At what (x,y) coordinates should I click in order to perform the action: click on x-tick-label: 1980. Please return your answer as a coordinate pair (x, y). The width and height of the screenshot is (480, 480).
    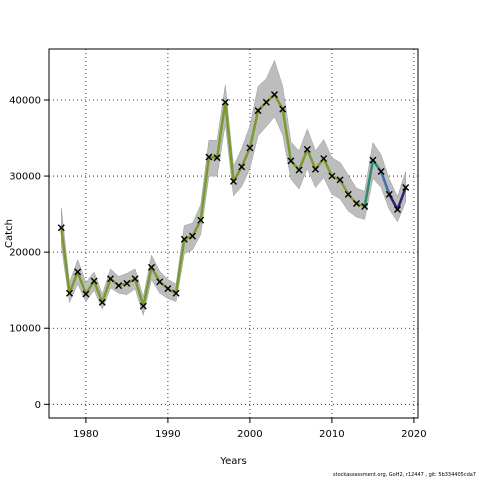
    Looking at the image, I should click on (85, 434).